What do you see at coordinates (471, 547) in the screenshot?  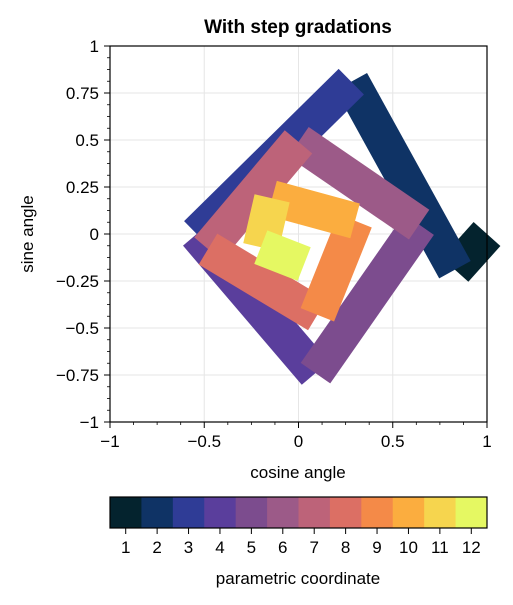 I see `colorbar-tick-label: 12` at bounding box center [471, 547].